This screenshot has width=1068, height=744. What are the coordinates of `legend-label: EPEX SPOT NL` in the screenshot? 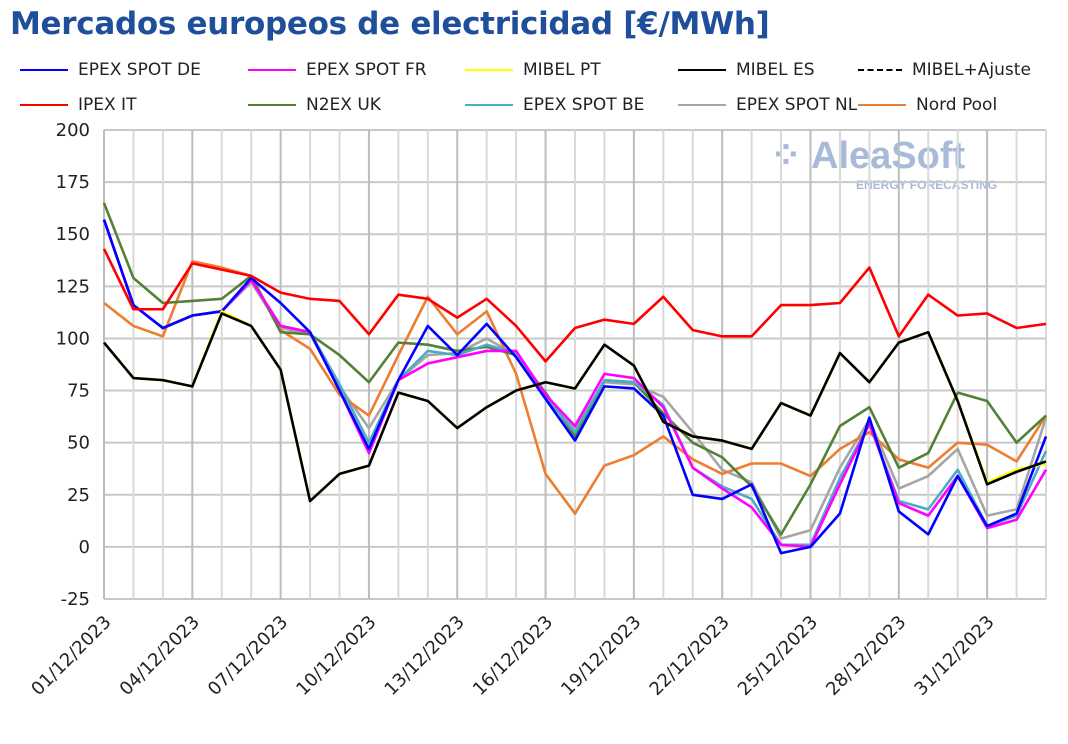 It's located at (797, 105).